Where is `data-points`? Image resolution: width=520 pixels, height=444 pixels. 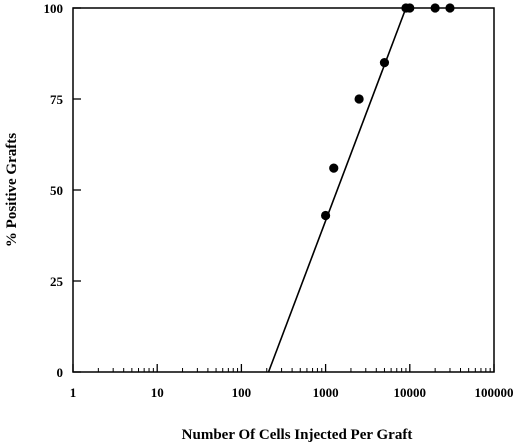
data-points is located at coordinates (388, 112).